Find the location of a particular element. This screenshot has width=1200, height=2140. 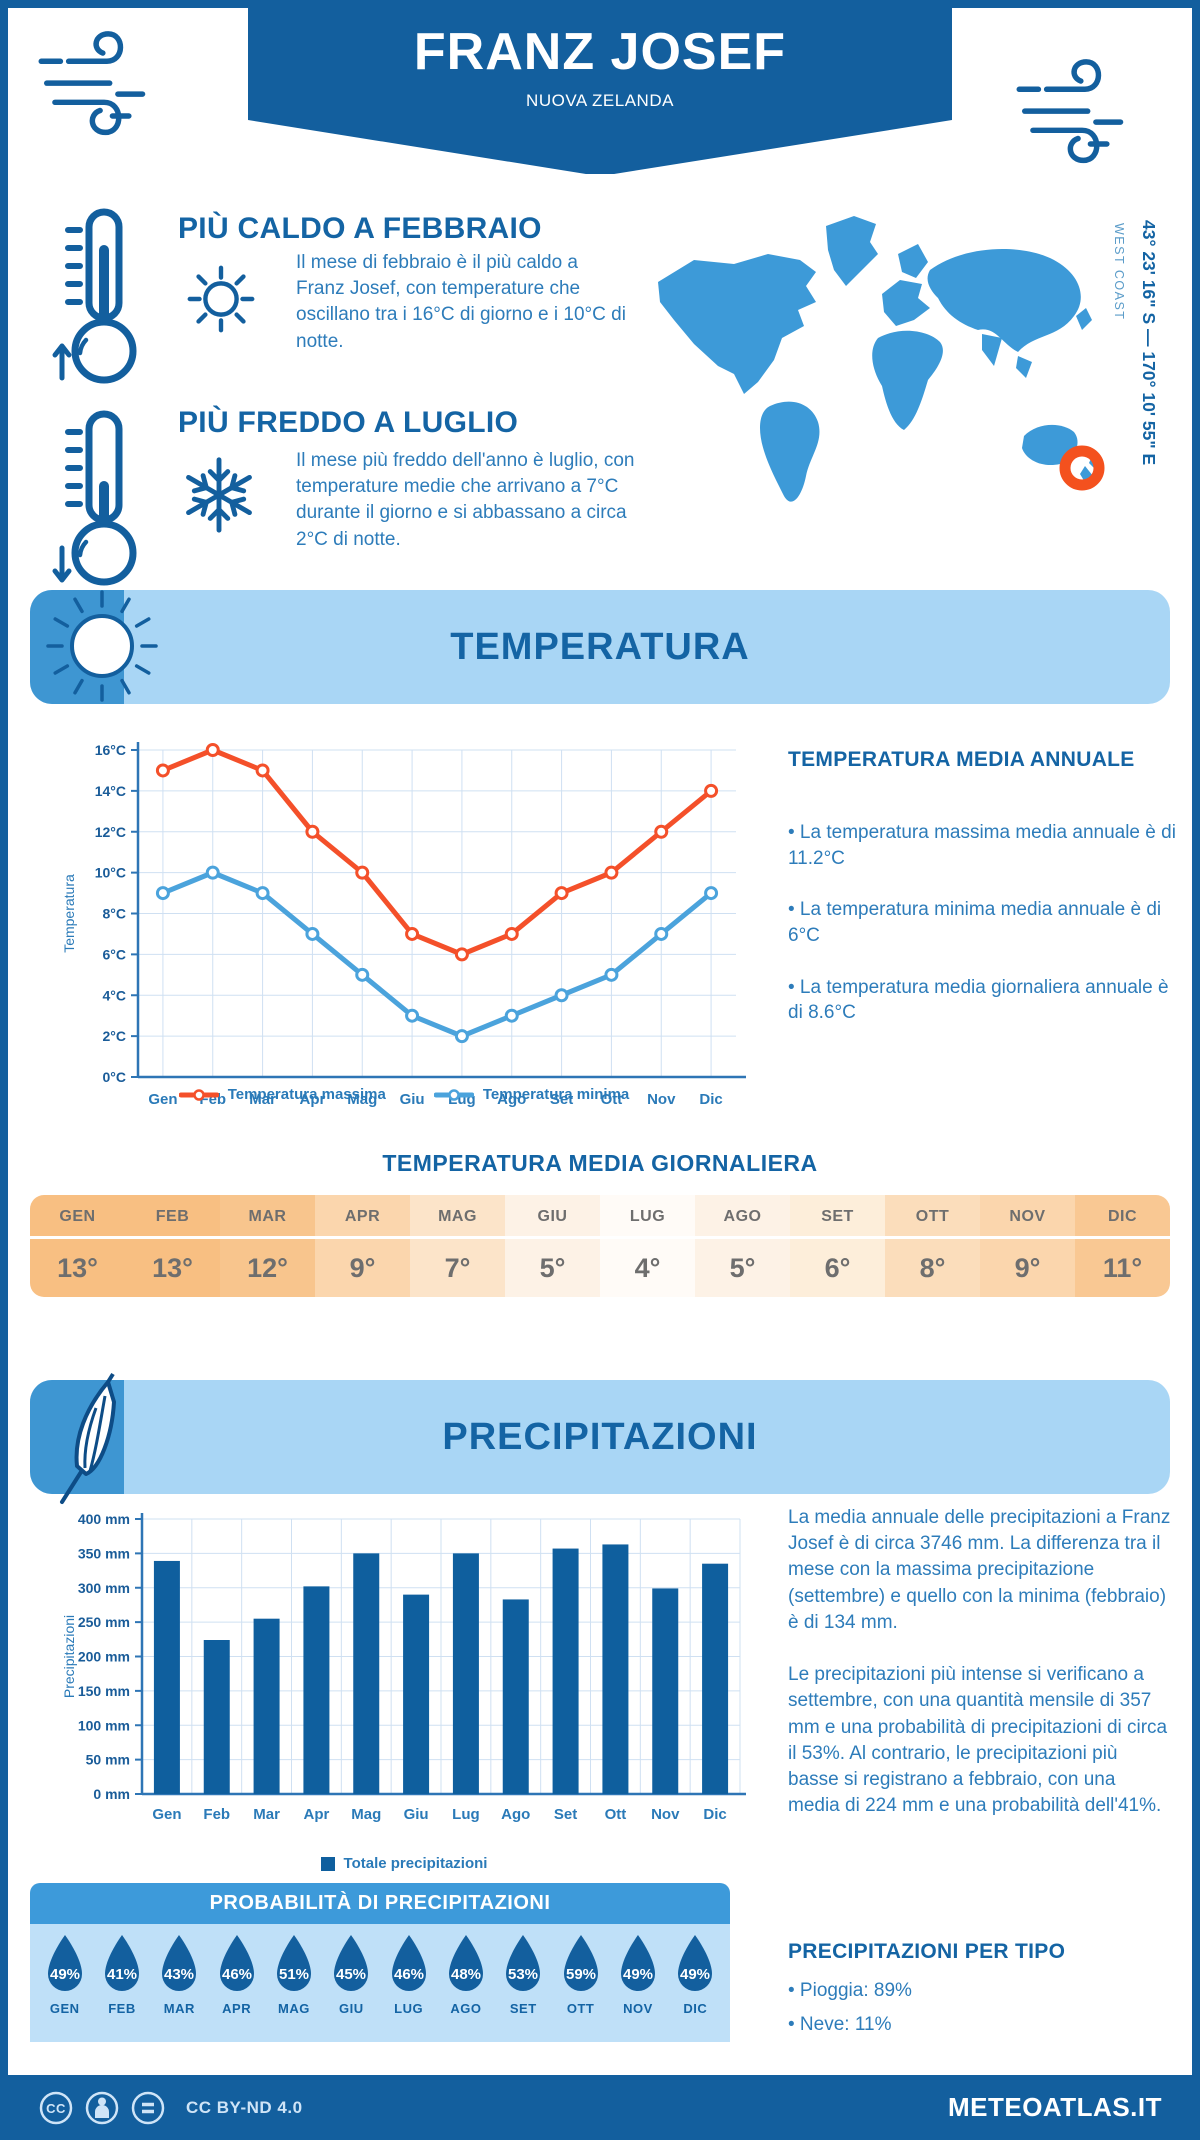

table-column: NOV 9° is located at coordinates (1027, 1246).